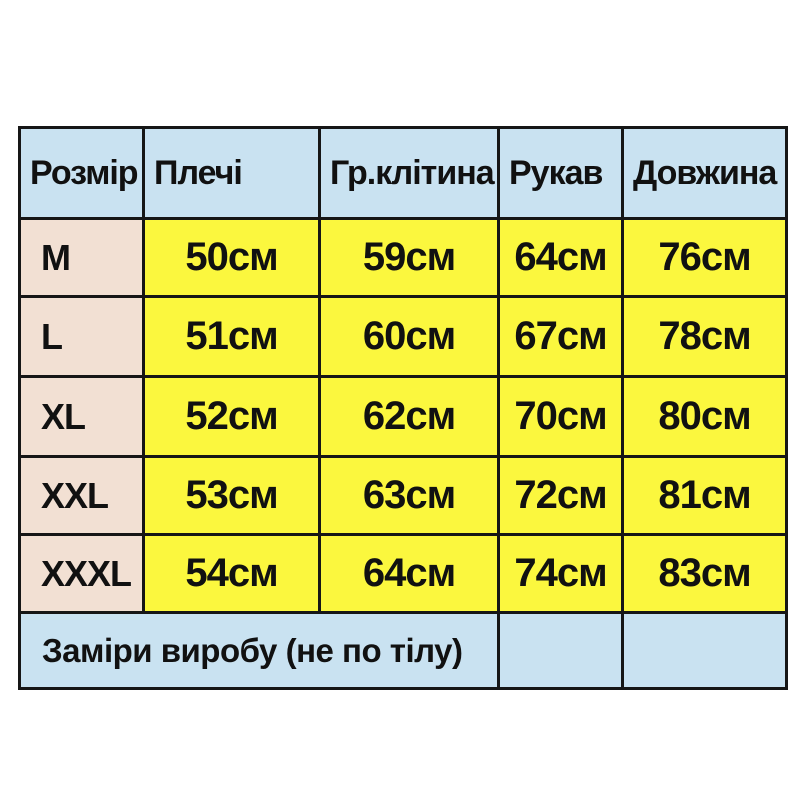 The image size is (800, 800). What do you see at coordinates (409, 336) in the screenshot?
I see `value-cell: 60см` at bounding box center [409, 336].